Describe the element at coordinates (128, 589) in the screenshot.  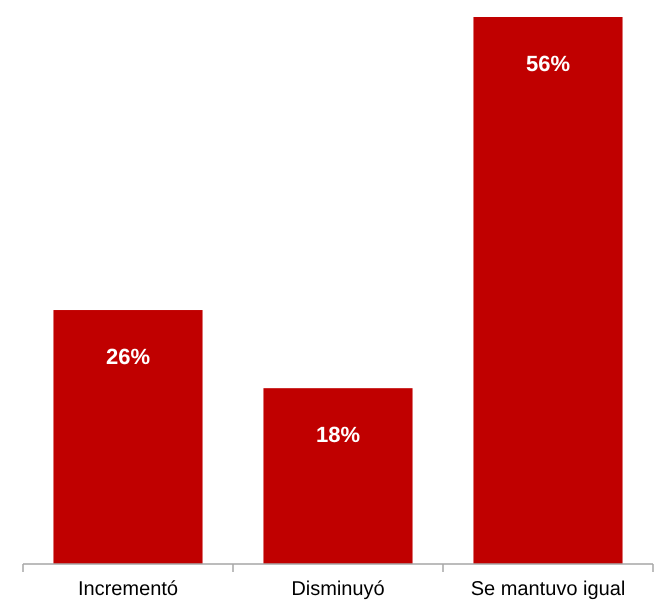
I see `x-tick-label: Incrementó` at that location.